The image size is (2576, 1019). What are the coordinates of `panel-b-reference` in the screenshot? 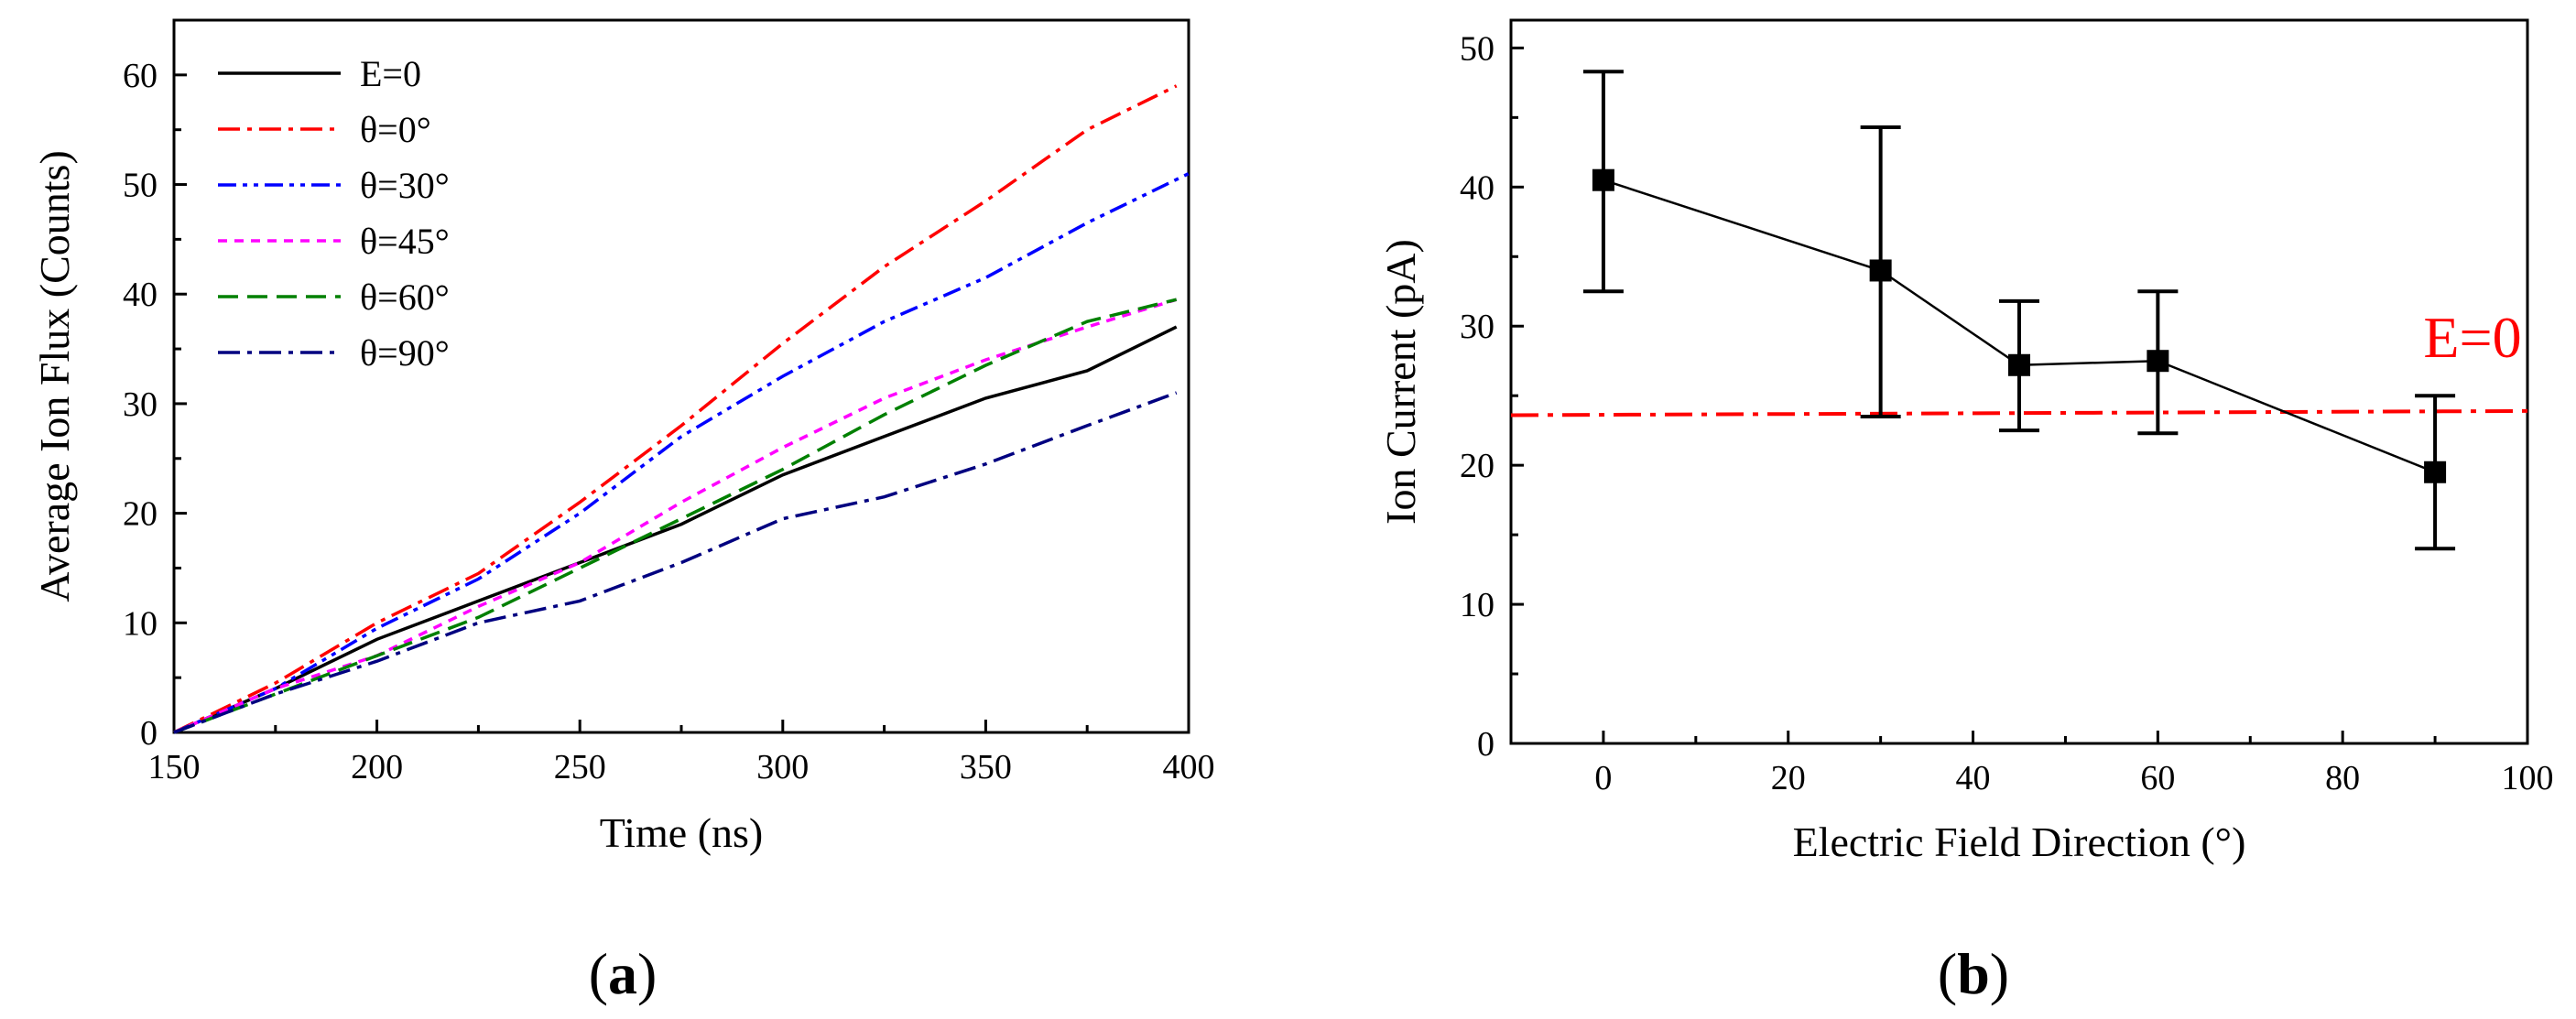 It's located at (2019, 412).